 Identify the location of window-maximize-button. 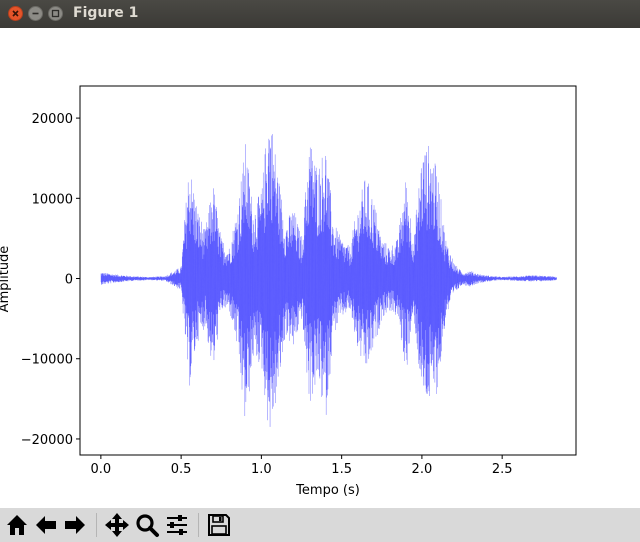
(55, 13).